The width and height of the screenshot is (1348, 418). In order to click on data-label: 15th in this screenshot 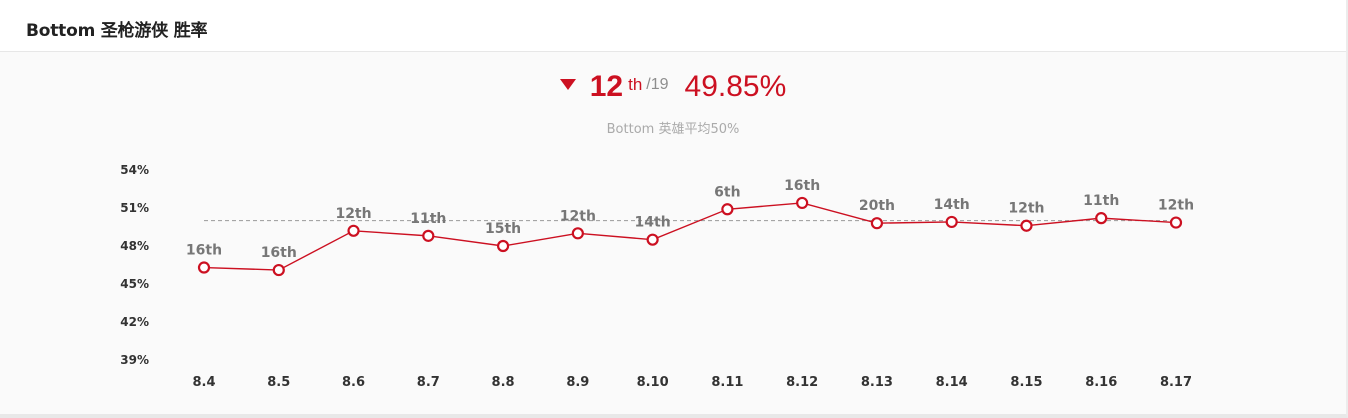, I will do `click(503, 229)`.